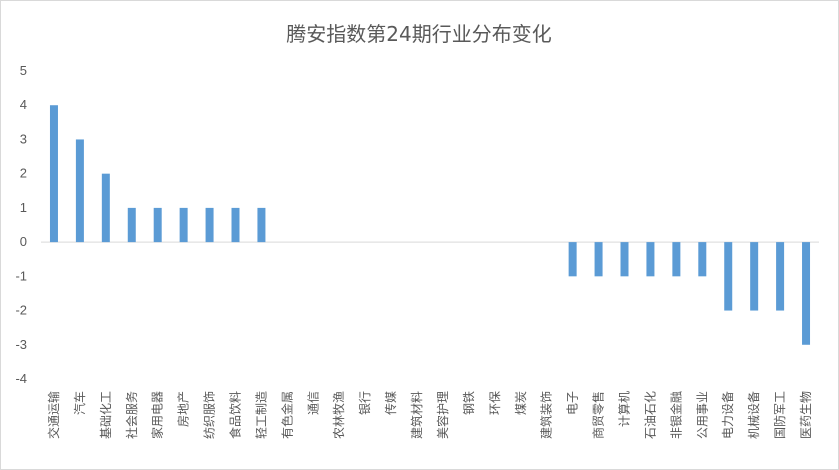 The image size is (839, 470). I want to click on x-tick-label: 美容护理, so click(442, 415).